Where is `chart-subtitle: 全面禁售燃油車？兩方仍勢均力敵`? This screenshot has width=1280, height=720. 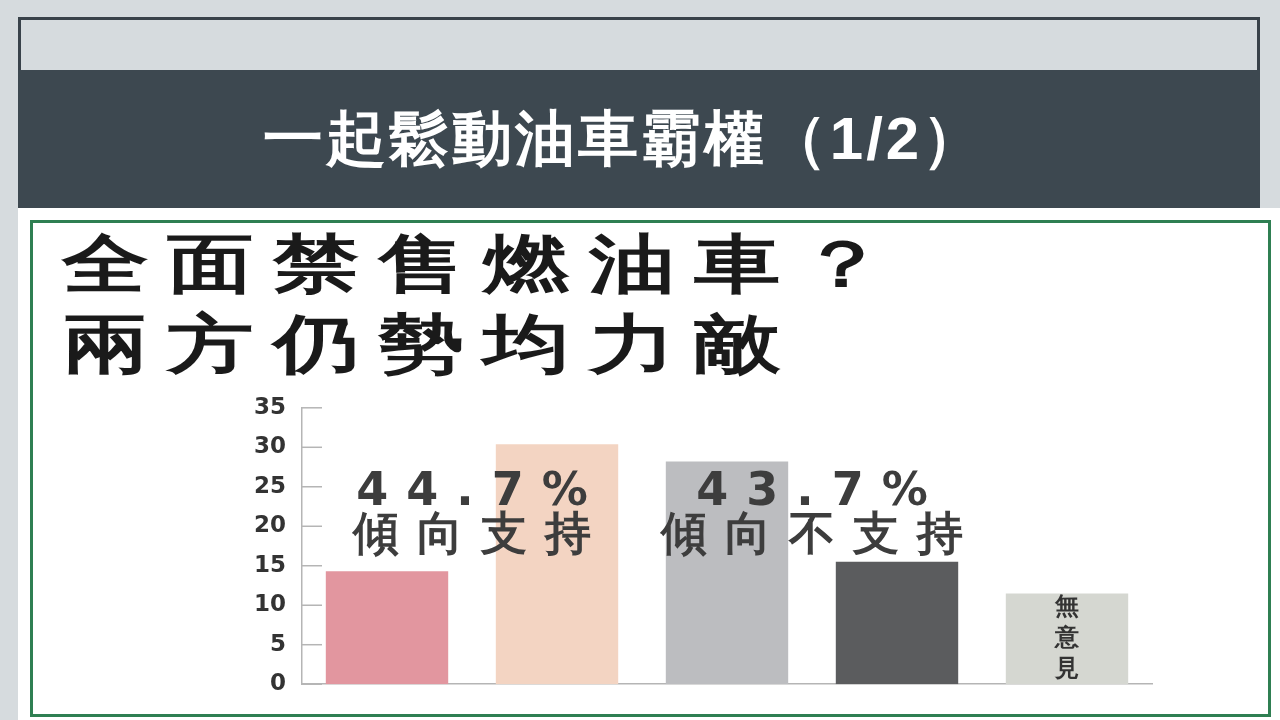
chart-subtitle: 全面禁售燃油車？兩方仍勢均力敵 is located at coordinates (484, 304).